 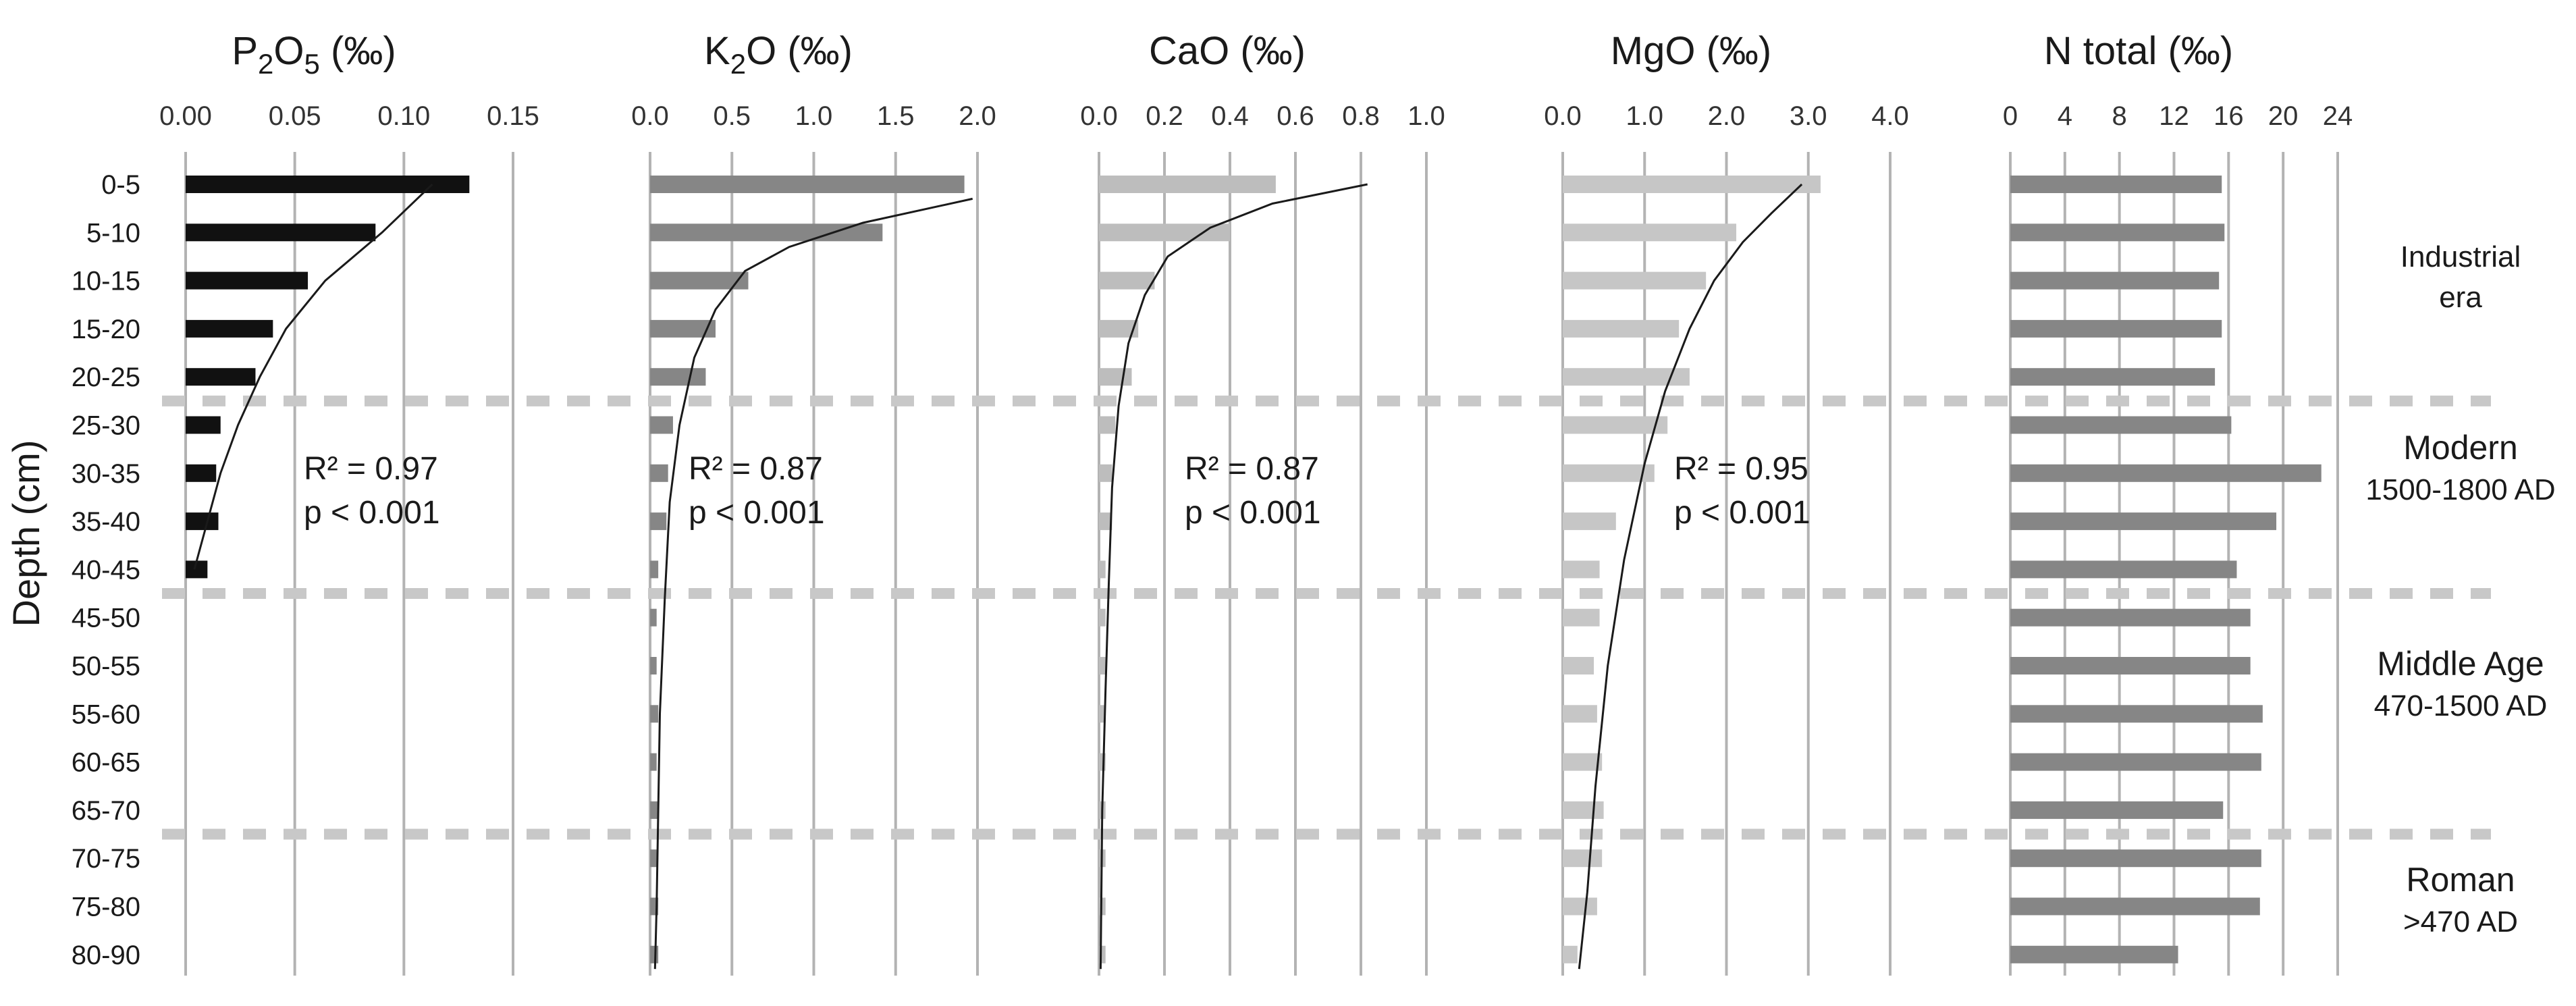 What do you see at coordinates (2460, 448) in the screenshot?
I see `period-label-name: Modern` at bounding box center [2460, 448].